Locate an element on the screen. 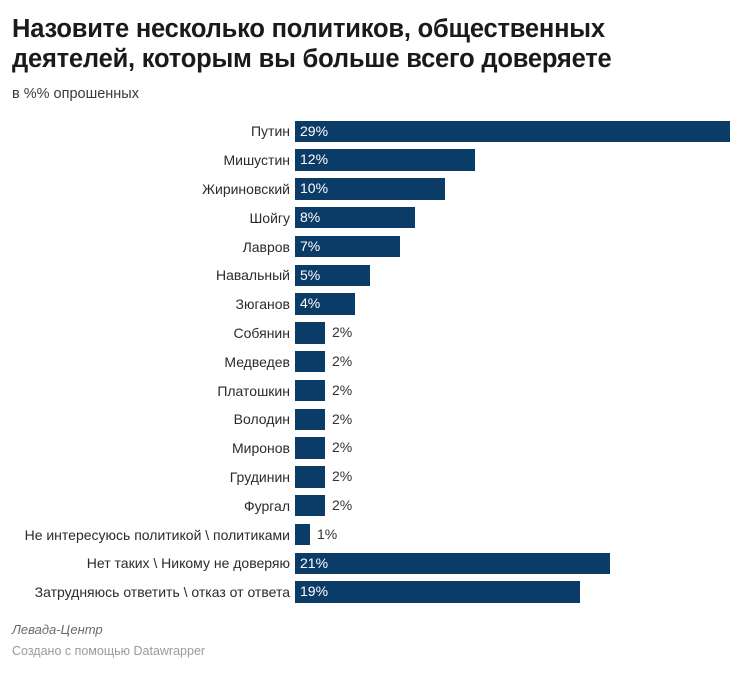 Image resolution: width=740 pixels, height=674 pixels. bar-category-label: Лавров is located at coordinates (266, 246).